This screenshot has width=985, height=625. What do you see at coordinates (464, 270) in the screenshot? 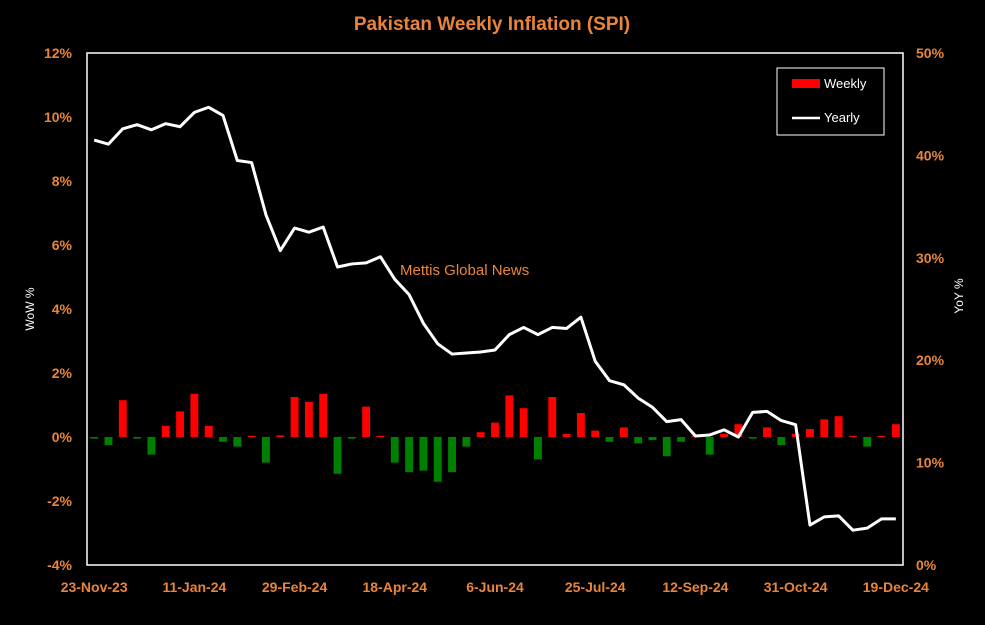
I see `watermark-text: Mettis Global News` at bounding box center [464, 270].